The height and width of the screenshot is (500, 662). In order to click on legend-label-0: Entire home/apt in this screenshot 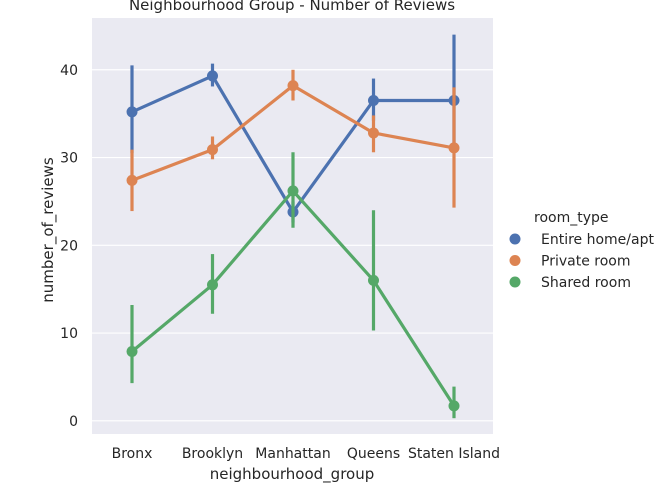, I will do `click(597, 240)`.